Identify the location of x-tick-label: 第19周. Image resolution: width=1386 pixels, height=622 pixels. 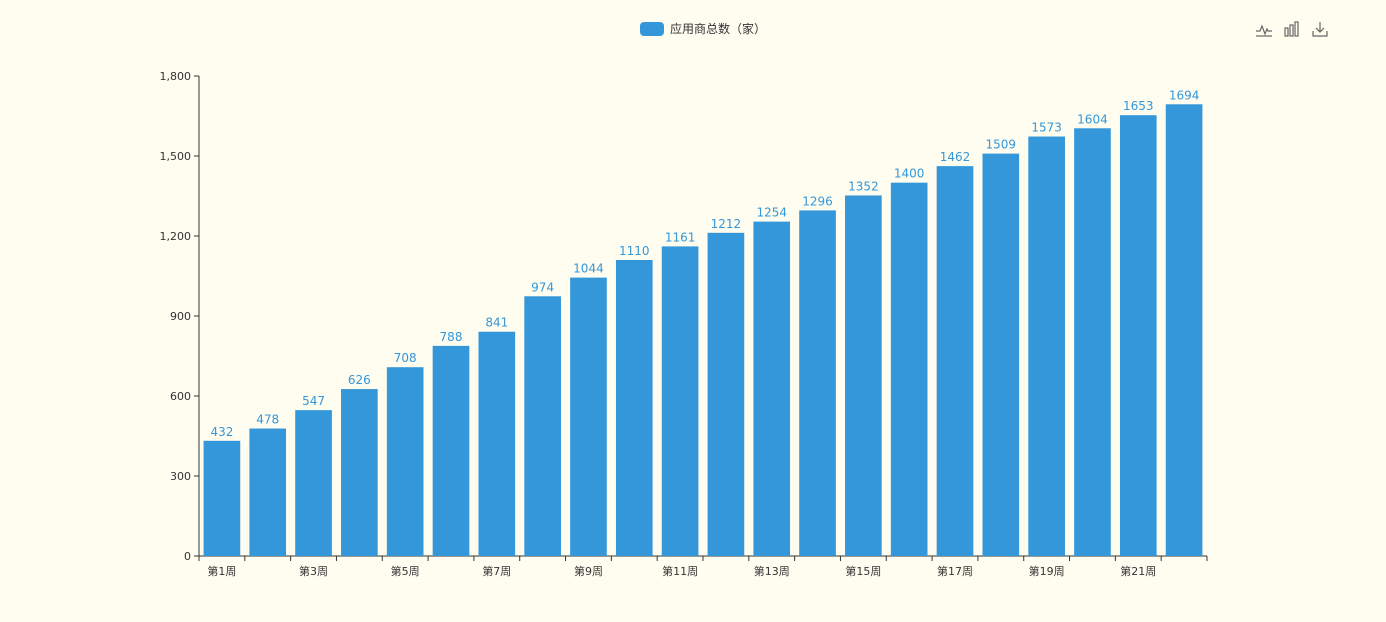
(1047, 571).